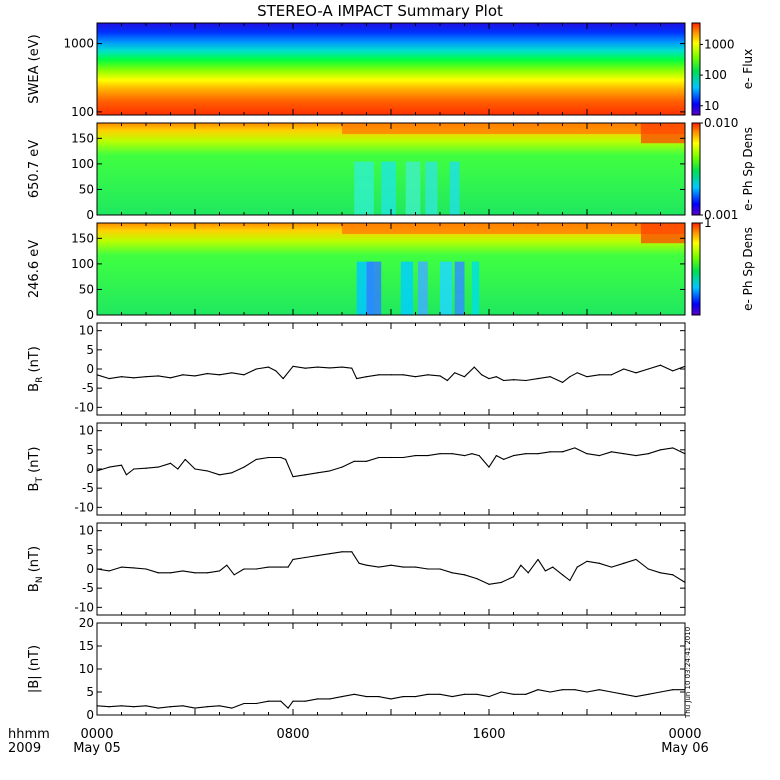 The width and height of the screenshot is (780, 780). Describe the element at coordinates (391, 369) in the screenshot. I see `panel-frame` at that location.